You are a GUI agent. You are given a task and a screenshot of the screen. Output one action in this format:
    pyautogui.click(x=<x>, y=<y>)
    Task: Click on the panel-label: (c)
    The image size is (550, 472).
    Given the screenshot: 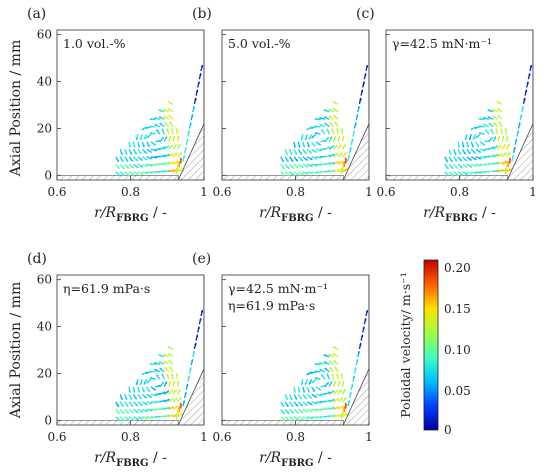 What is the action you would take?
    pyautogui.click(x=365, y=14)
    